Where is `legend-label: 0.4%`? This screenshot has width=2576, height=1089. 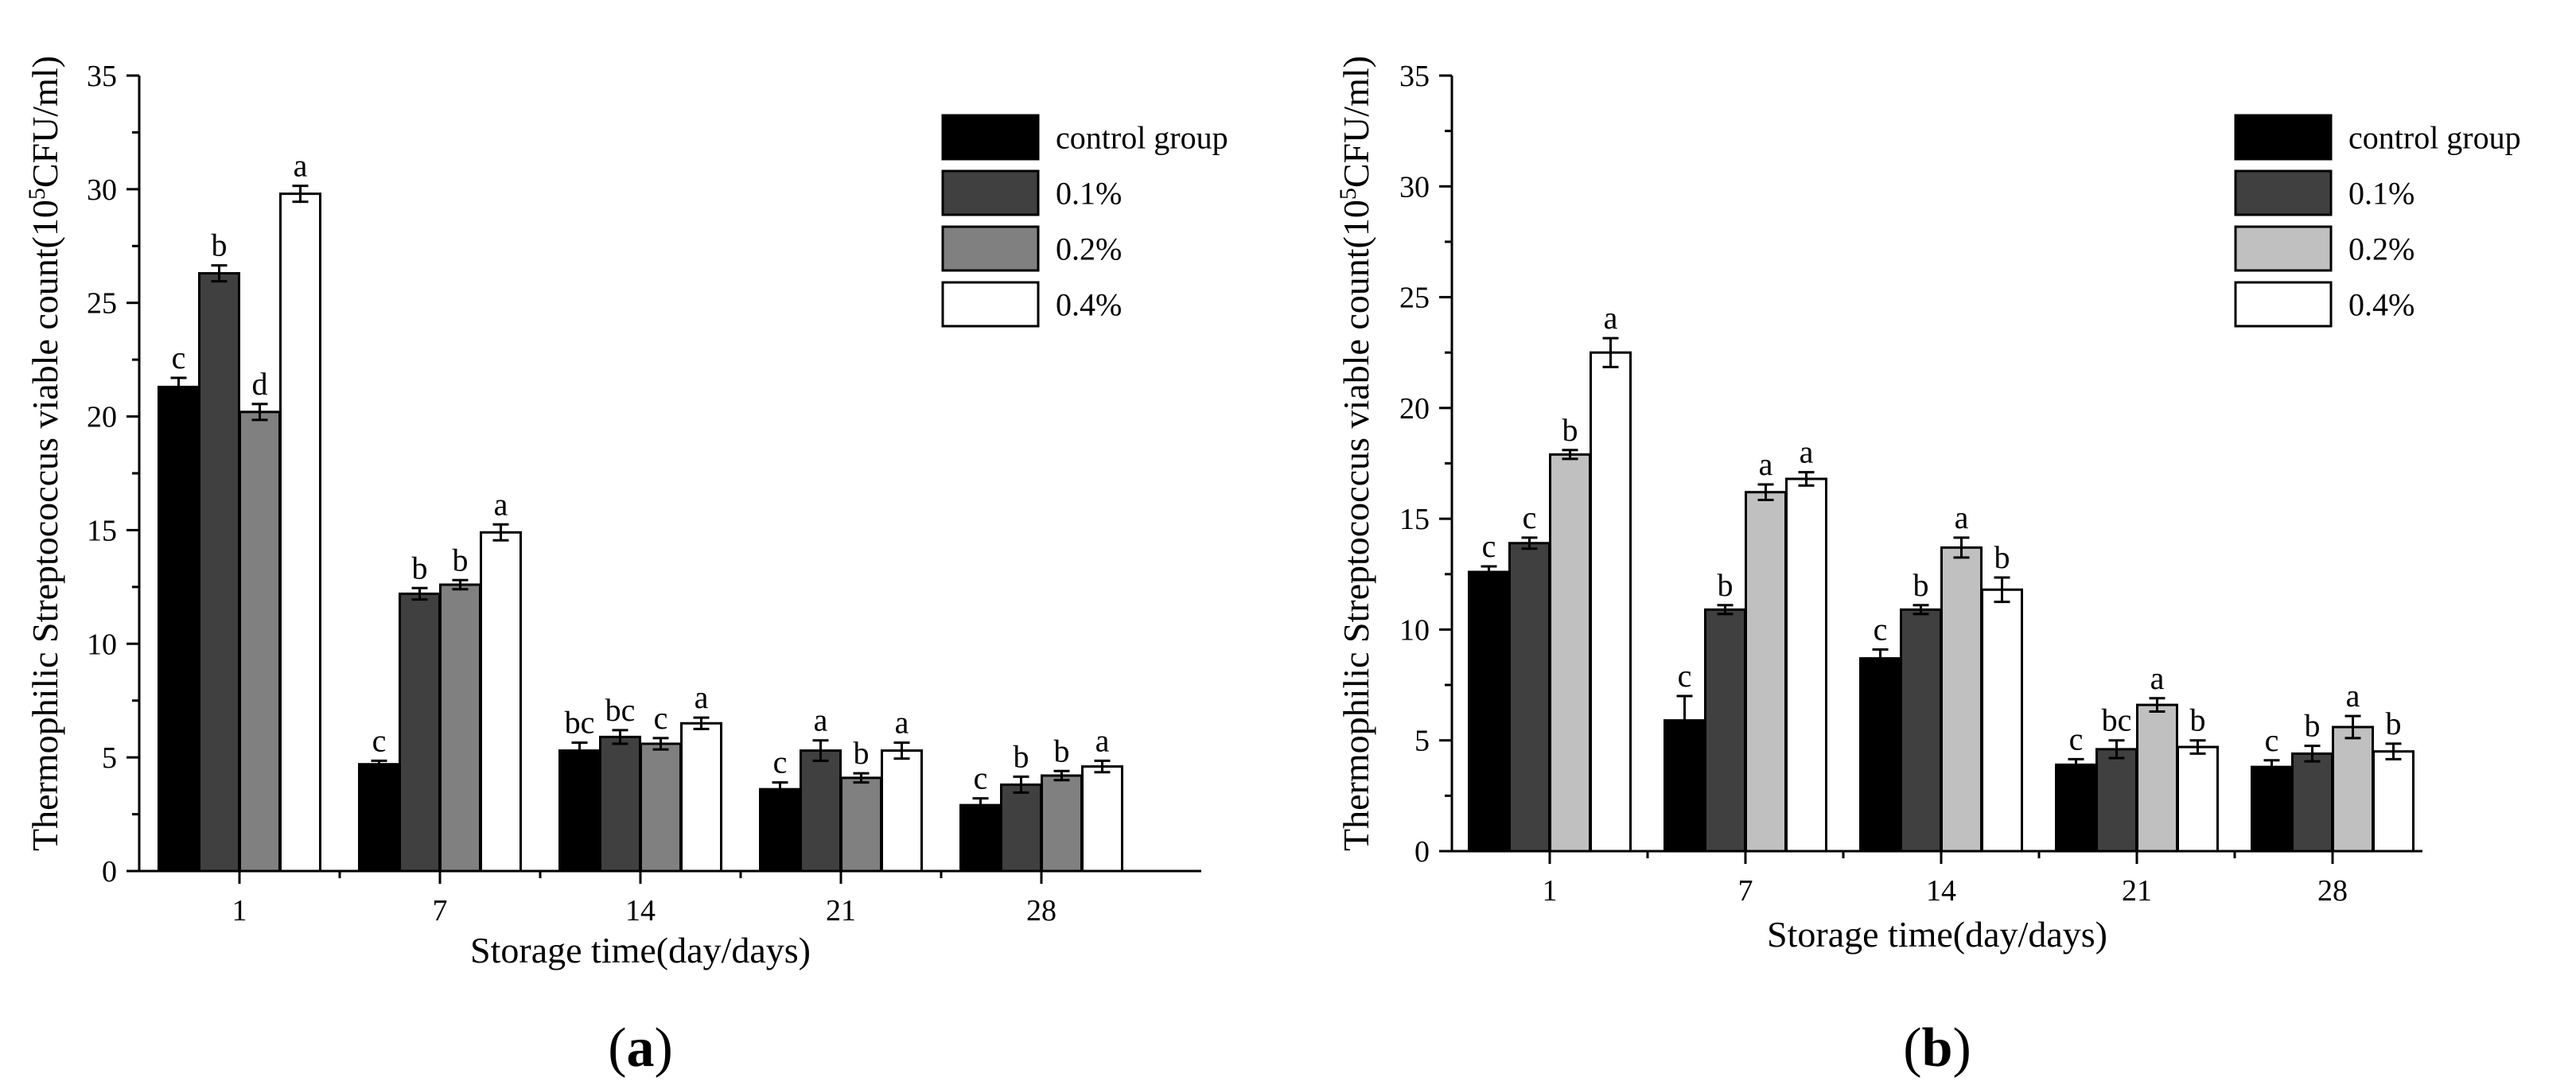
legend-label: 0.4% is located at coordinates (2382, 305).